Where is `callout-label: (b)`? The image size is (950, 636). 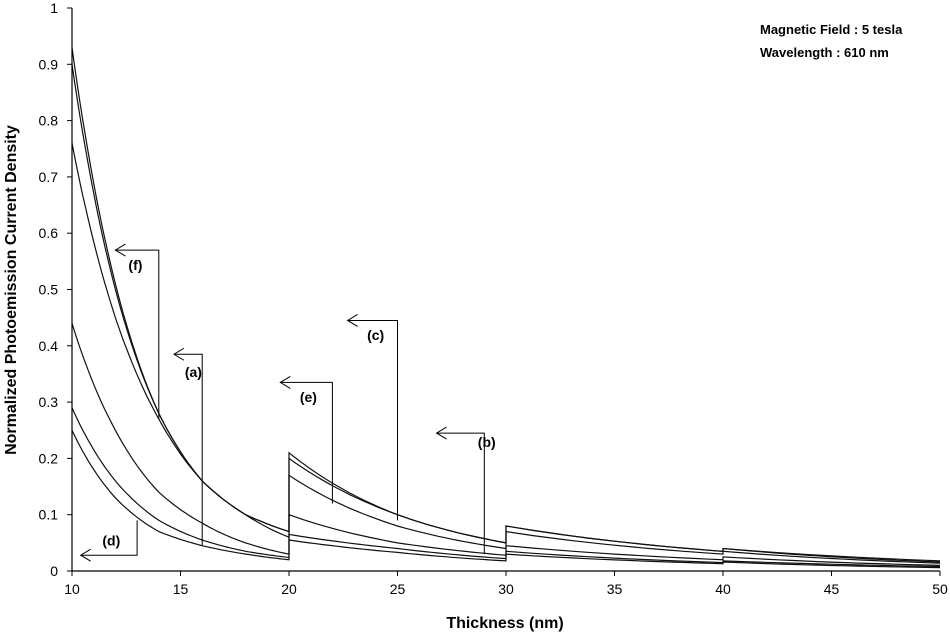
callout-label: (b) is located at coordinates (487, 442).